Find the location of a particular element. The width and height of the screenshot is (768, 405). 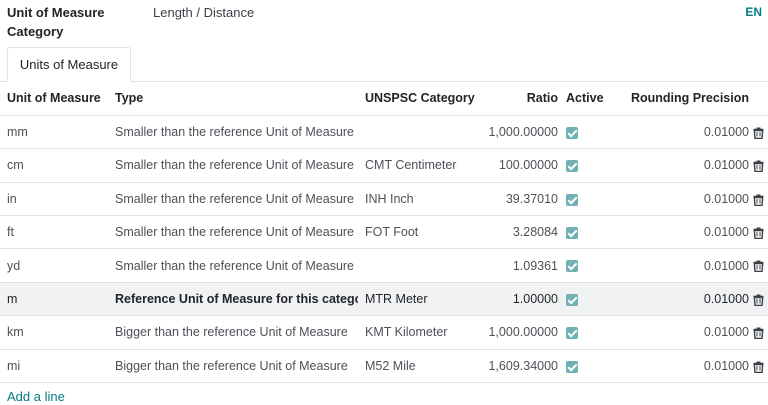

cell-unspsc: INH Inch is located at coordinates (417, 199).